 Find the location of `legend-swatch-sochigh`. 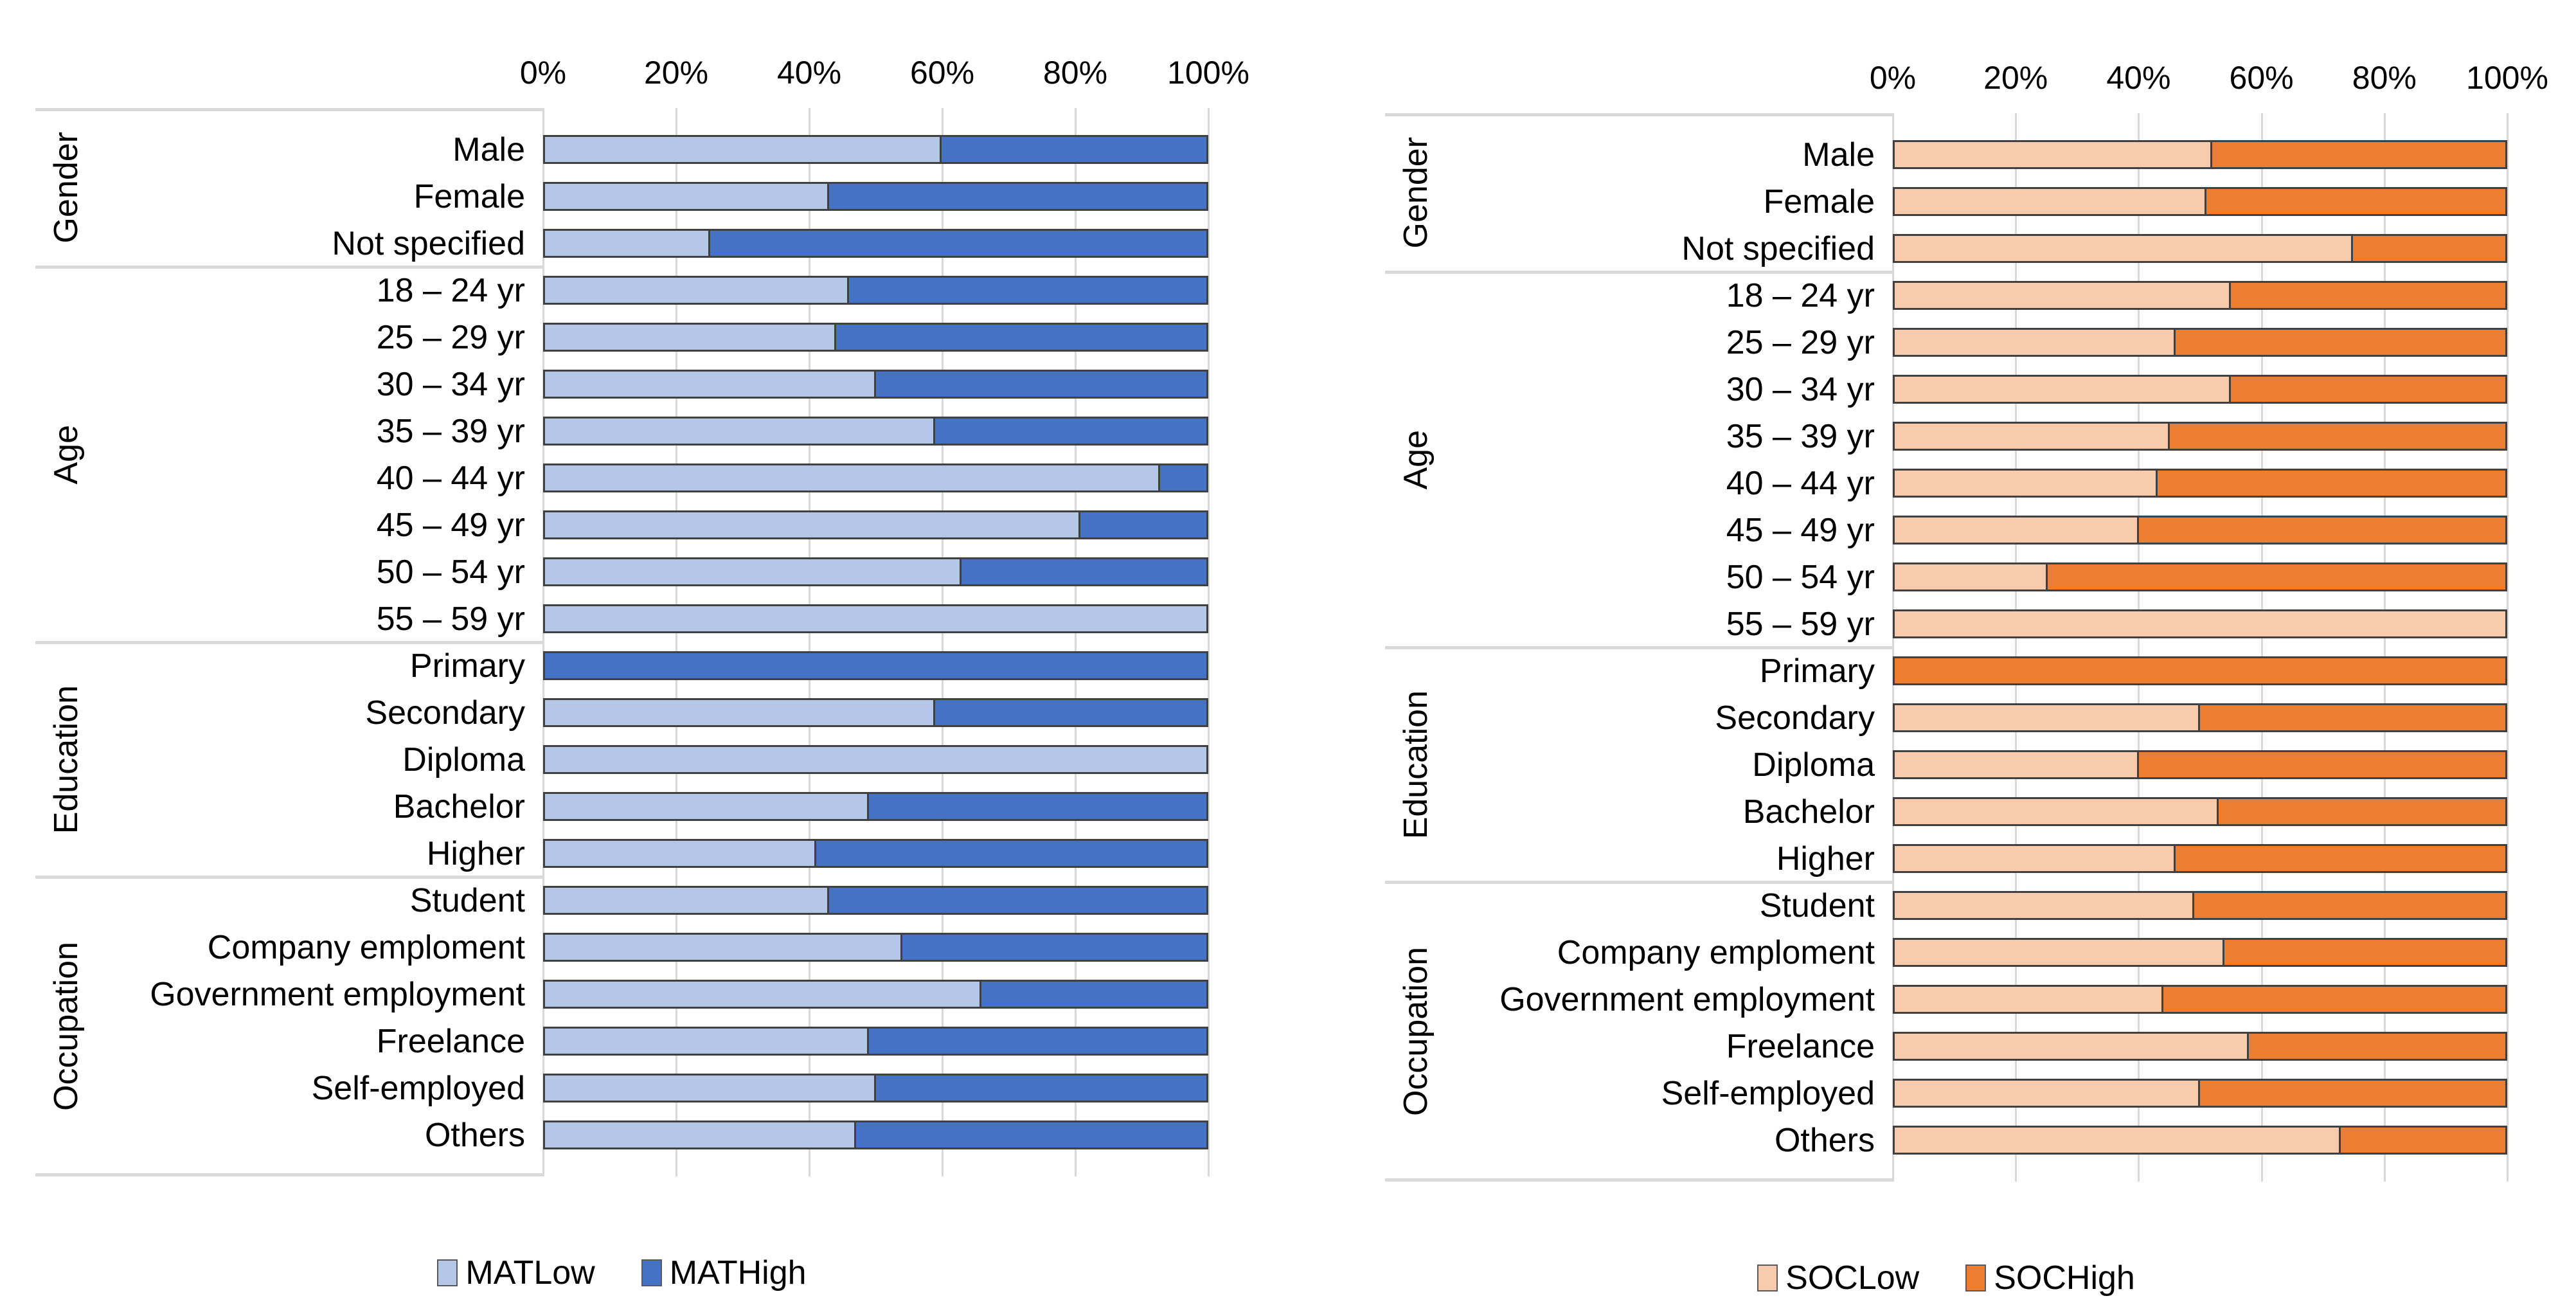

legend-swatch-sochigh is located at coordinates (1976, 1278).